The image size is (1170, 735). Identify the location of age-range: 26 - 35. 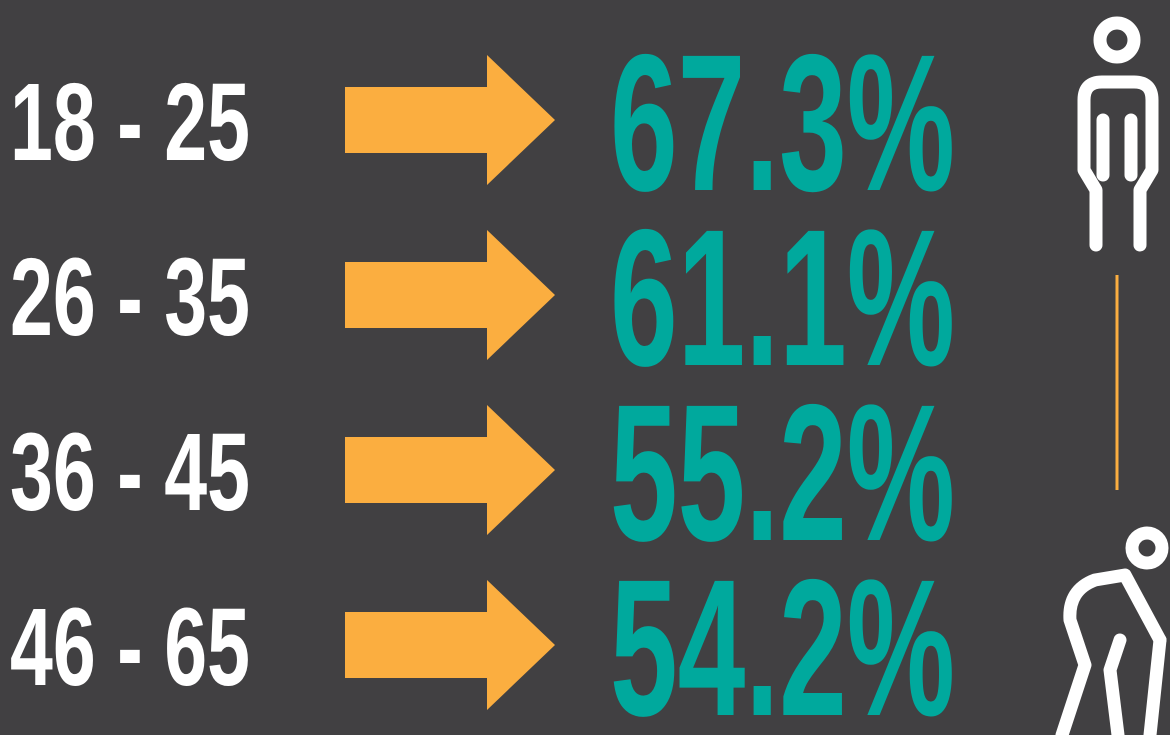
(130, 297).